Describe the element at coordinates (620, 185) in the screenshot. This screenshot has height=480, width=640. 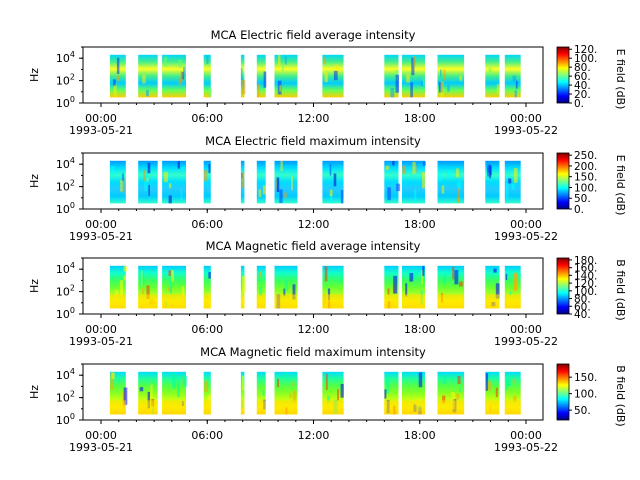
I see `colorbar-label: E field (dB)` at that location.